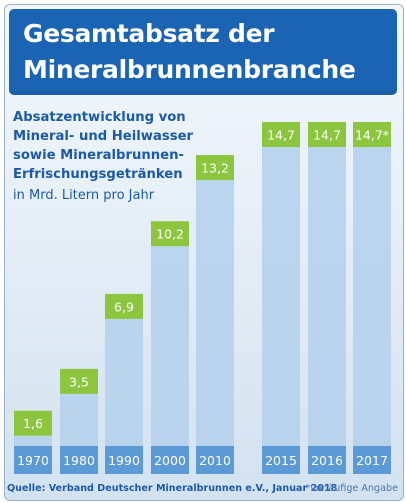 Image resolution: width=406 pixels, height=503 pixels. I want to click on value-box-1970, so click(33, 423).